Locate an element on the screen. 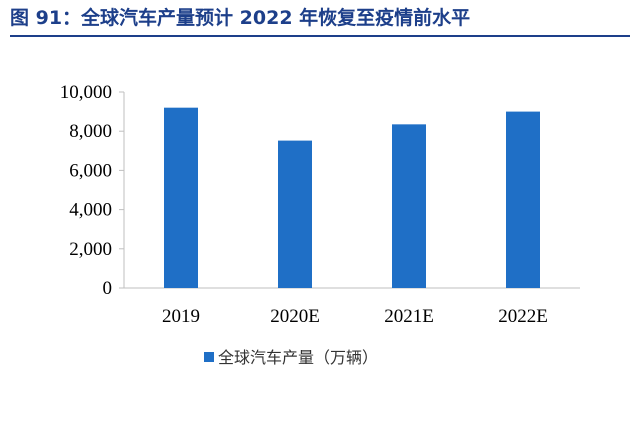 This screenshot has width=640, height=422. x-axis-ticks: 2019 2020E 2021E 2022E is located at coordinates (355, 316).